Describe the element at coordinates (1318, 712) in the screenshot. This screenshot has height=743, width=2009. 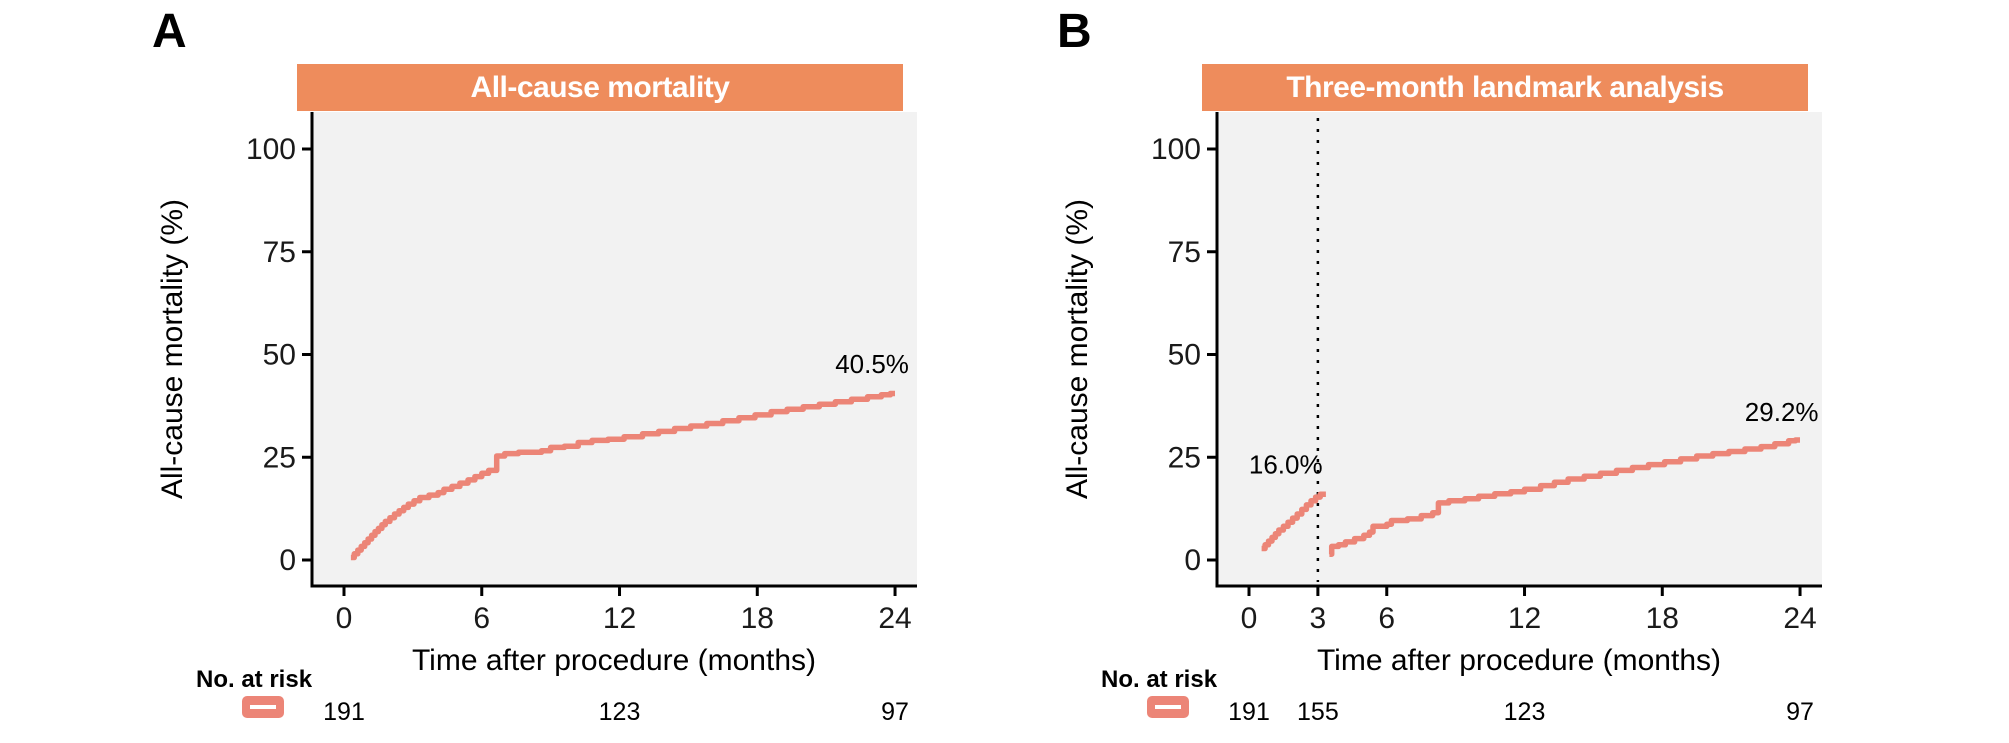
I see `risk-count: 155` at that location.